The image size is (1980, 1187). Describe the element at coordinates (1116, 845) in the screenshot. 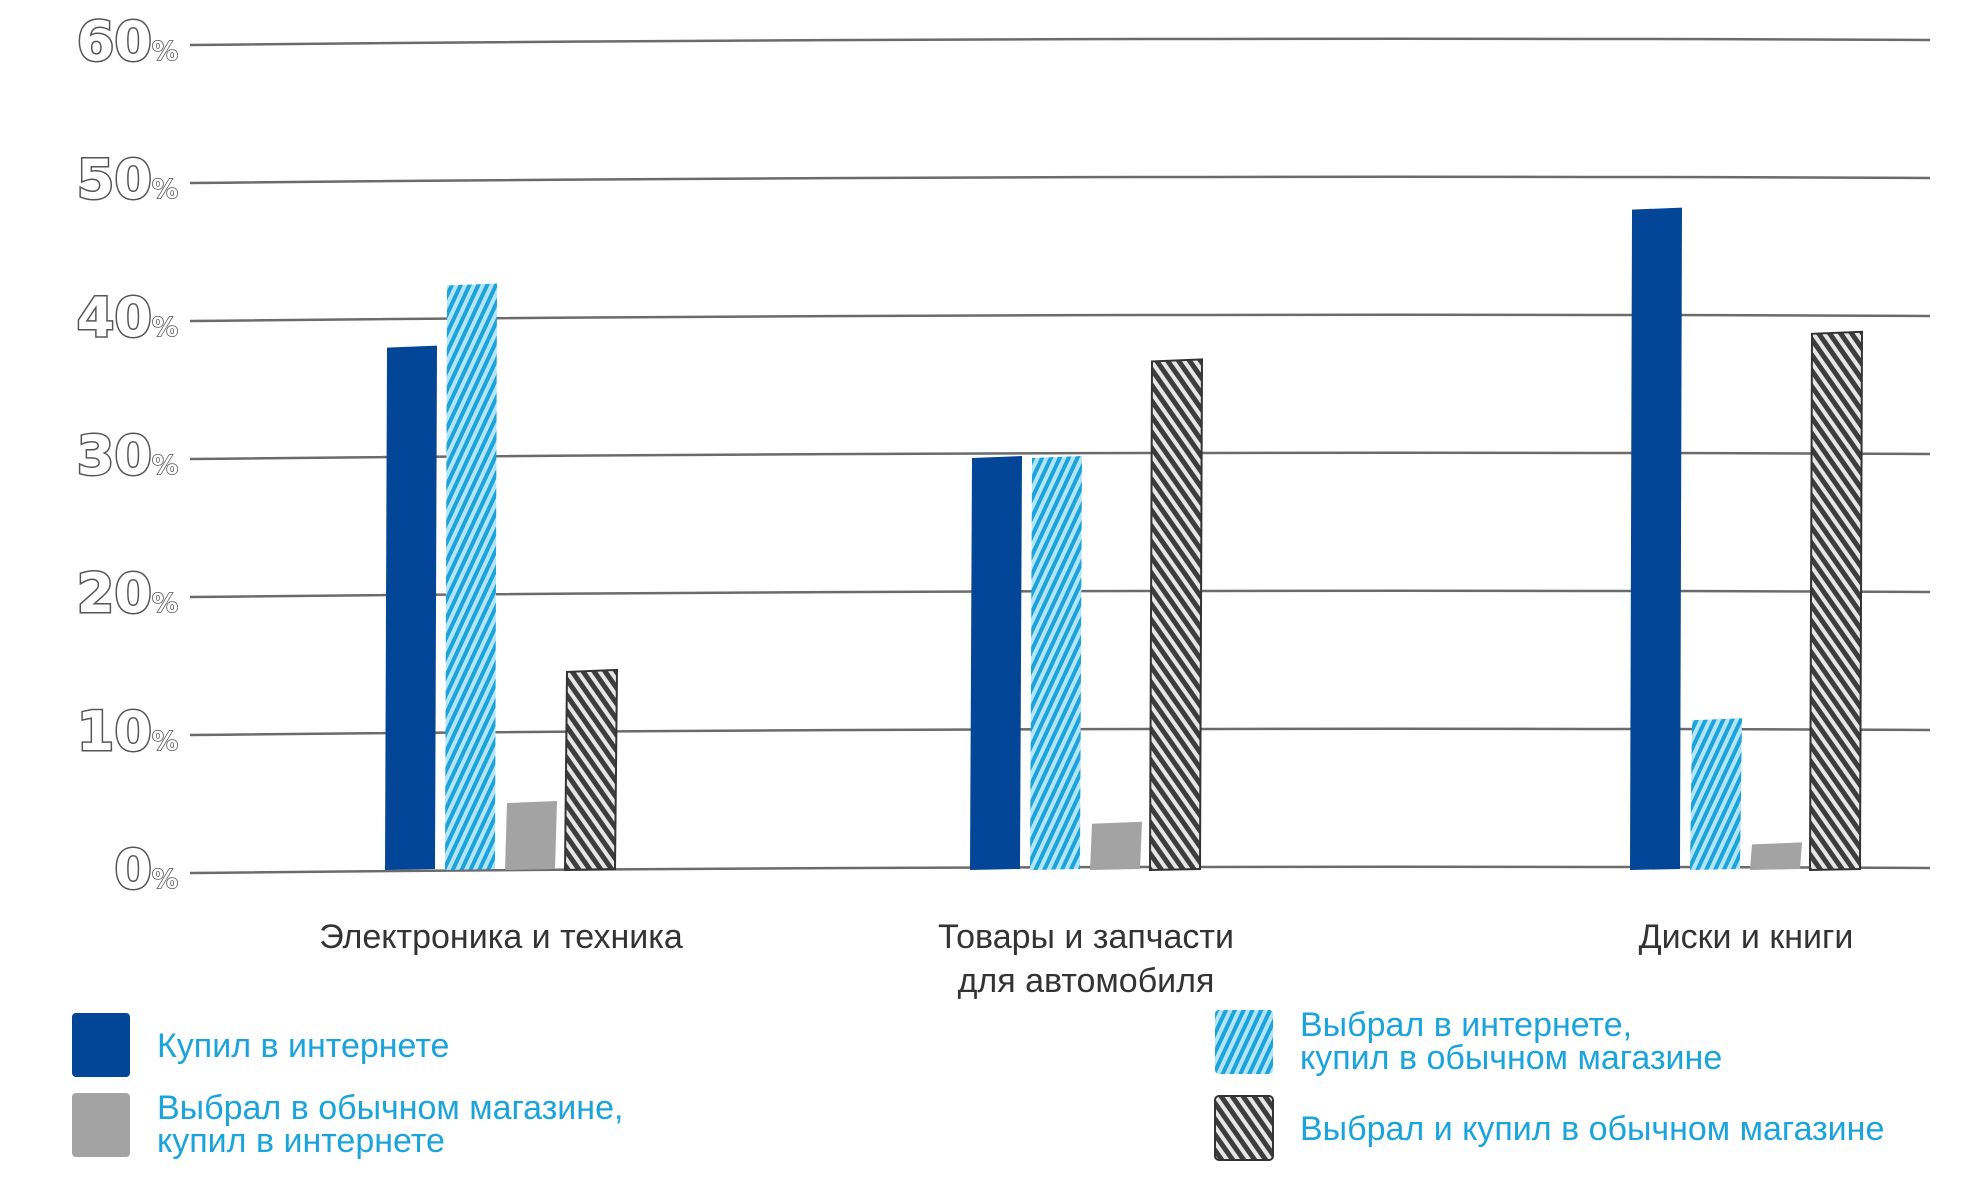

I see `bar-s3-c2` at that location.